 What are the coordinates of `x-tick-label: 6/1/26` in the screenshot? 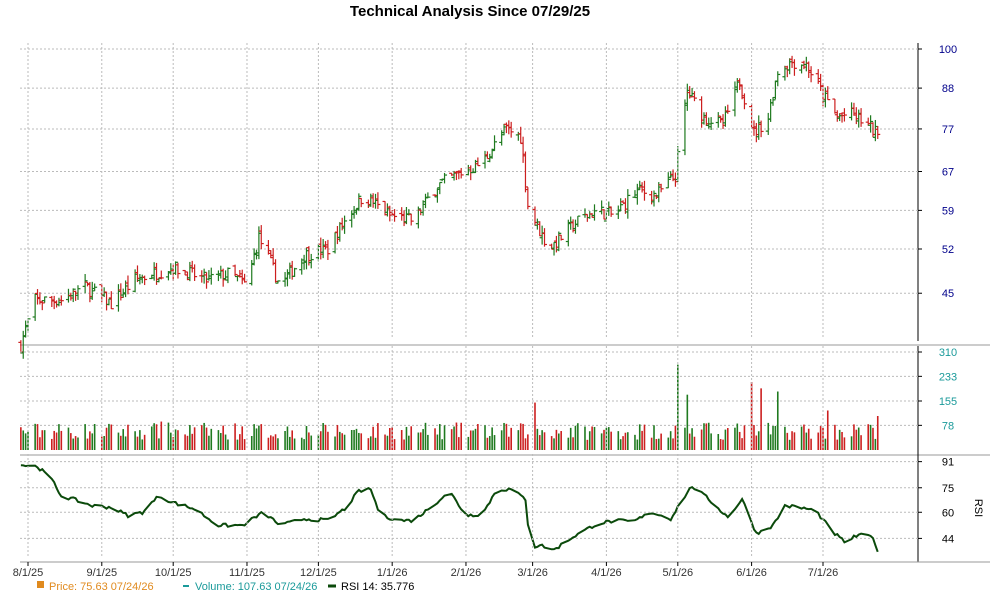 It's located at (751, 573).